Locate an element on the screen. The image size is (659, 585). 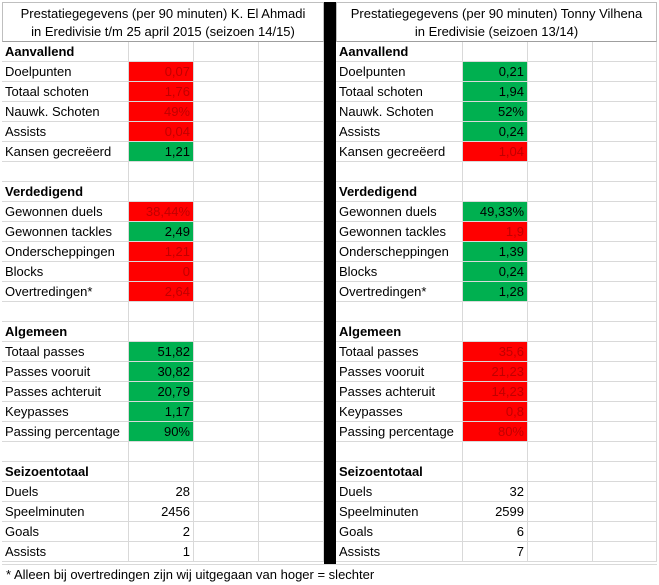
stat-value: 0,07 is located at coordinates (161, 72).